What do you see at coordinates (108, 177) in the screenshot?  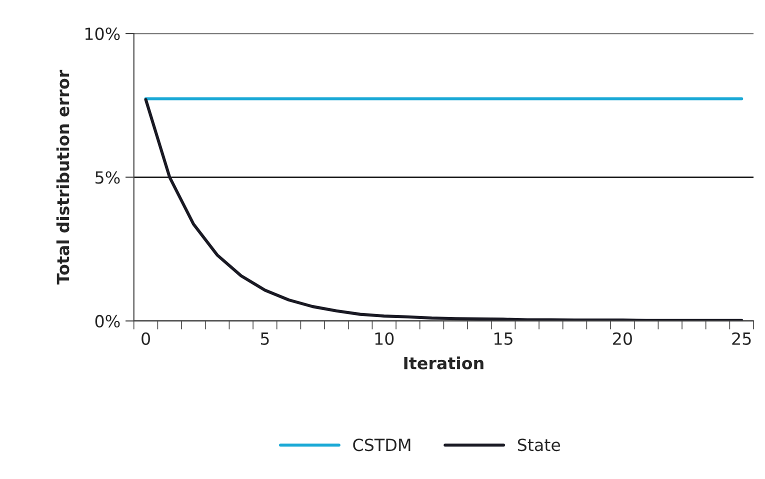 I see `y-tick-label: 5%` at bounding box center [108, 177].